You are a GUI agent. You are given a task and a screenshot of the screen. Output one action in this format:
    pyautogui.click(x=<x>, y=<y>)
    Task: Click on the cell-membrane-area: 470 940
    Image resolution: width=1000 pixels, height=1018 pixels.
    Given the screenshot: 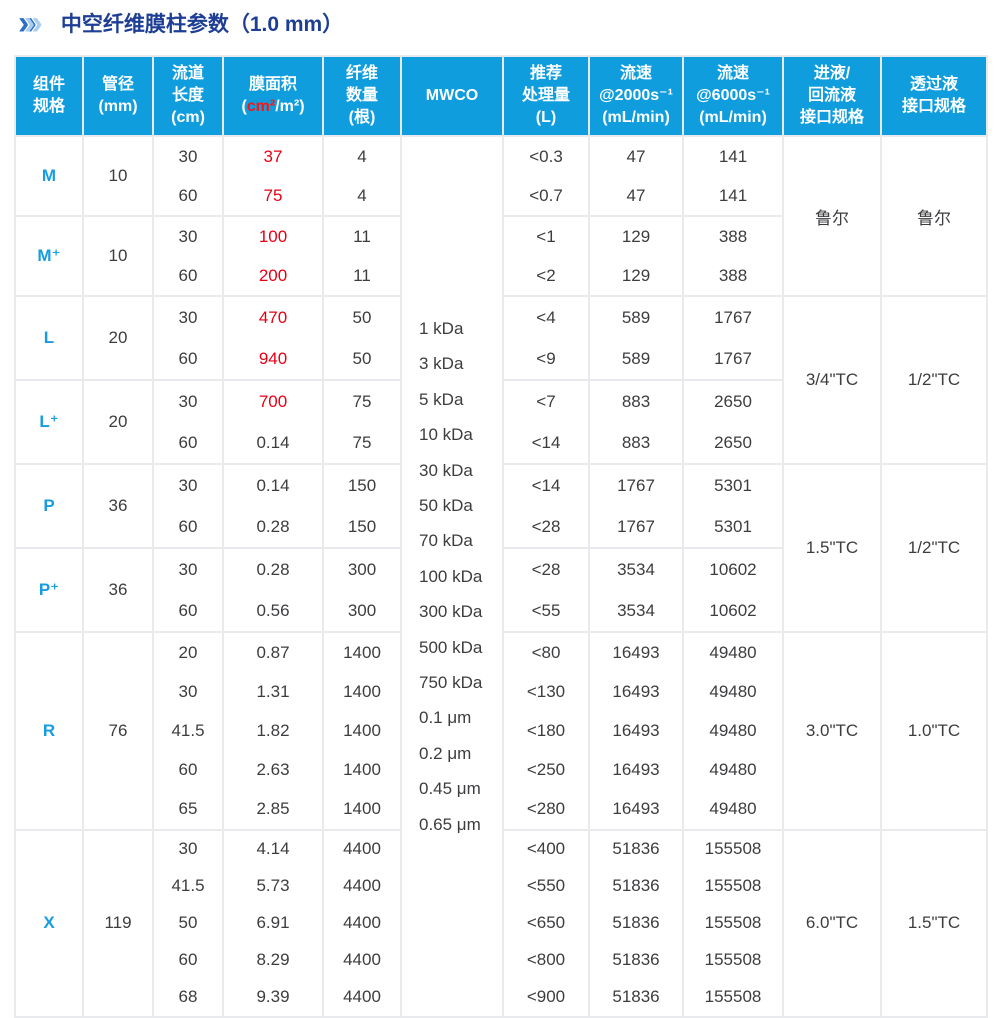 What is the action you would take?
    pyautogui.click(x=273, y=338)
    